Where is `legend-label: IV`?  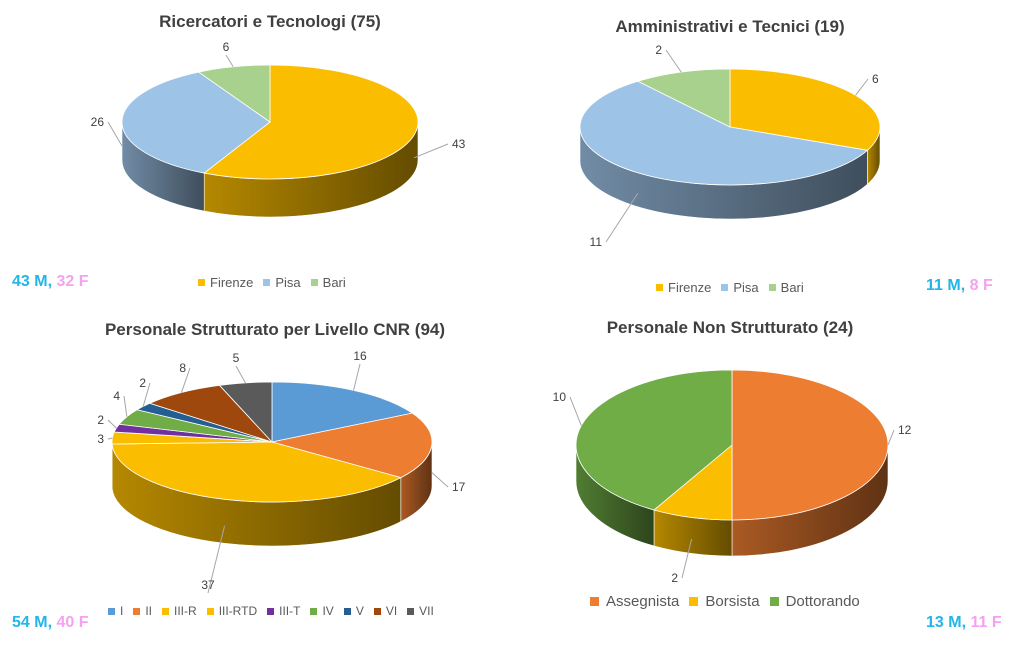
legend-label: IV is located at coordinates (328, 611).